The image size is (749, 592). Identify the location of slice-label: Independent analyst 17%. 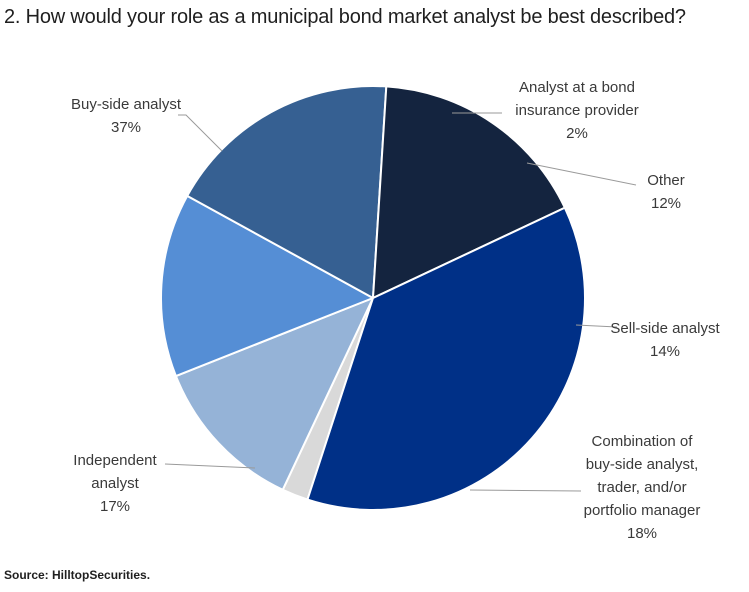
(115, 483).